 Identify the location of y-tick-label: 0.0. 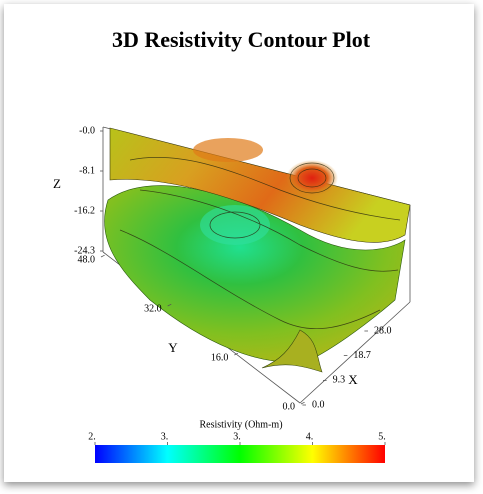
(289, 406).